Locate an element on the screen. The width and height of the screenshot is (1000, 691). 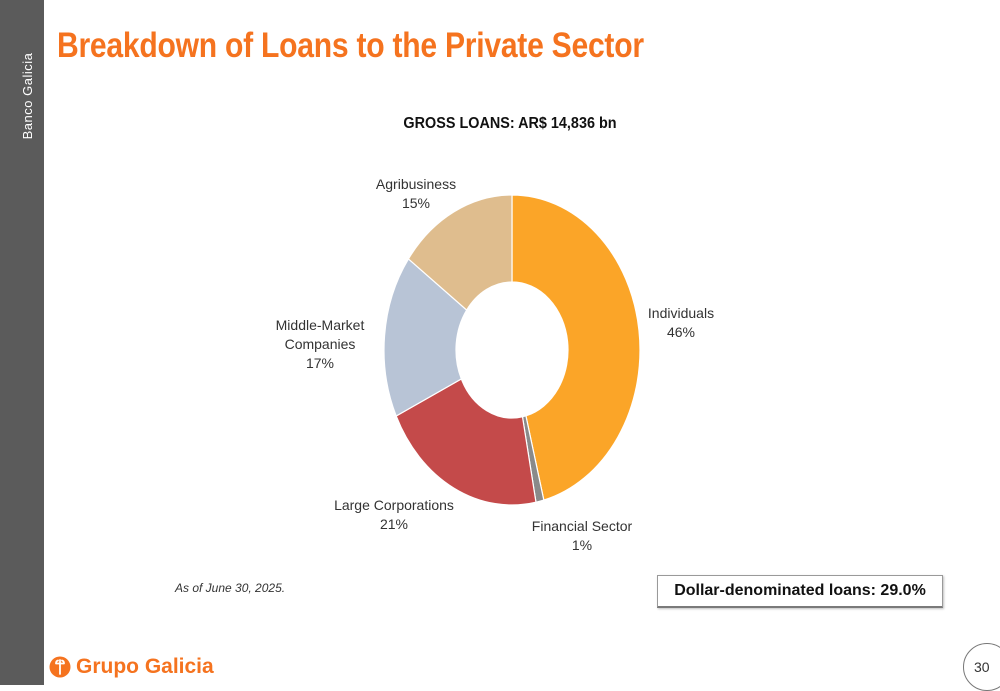
label-category-middle-market-companies: Companies is located at coordinates (320, 344).